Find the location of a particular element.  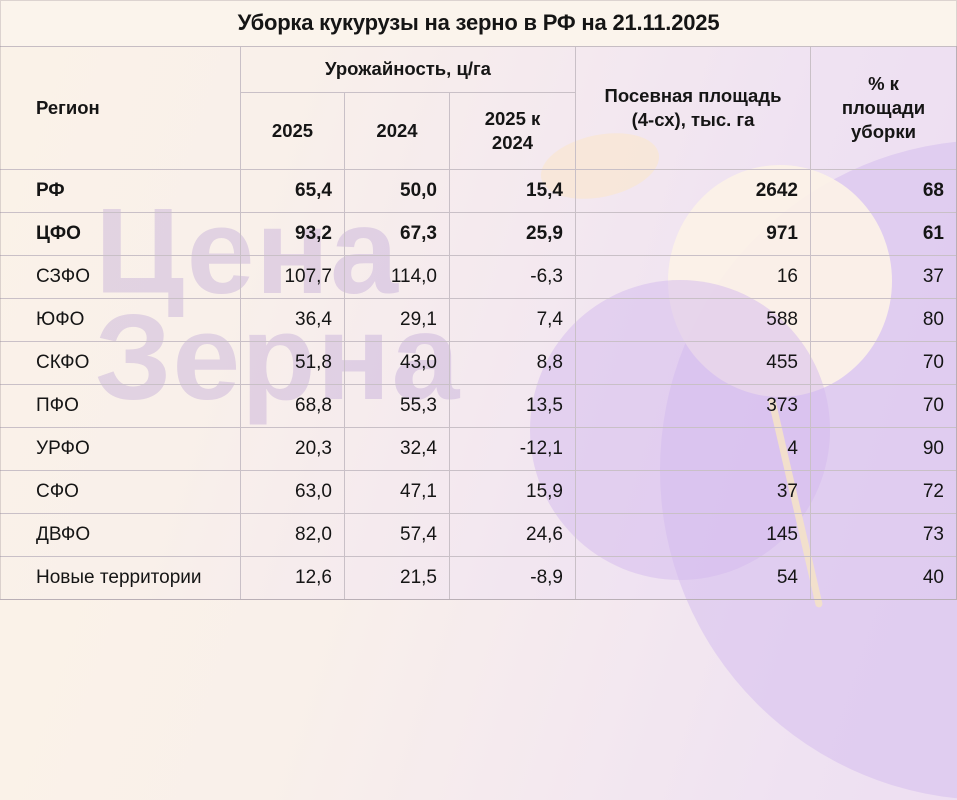

area-cell: 588 is located at coordinates (693, 320).